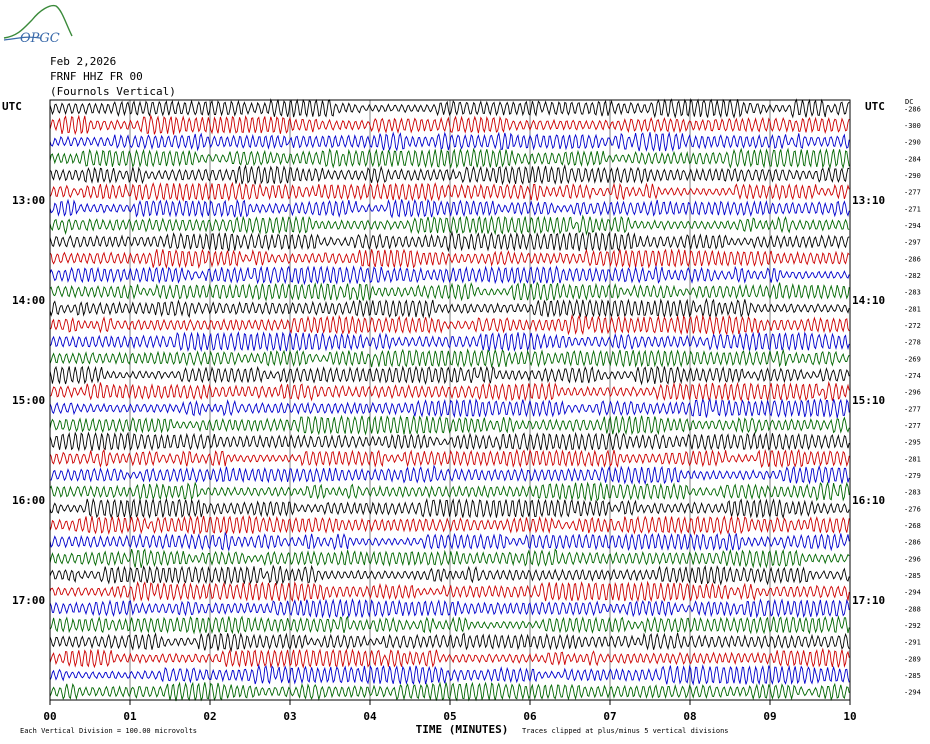  Describe the element at coordinates (875, 106) in the screenshot. I see `utc-label-right: UTC` at that location.